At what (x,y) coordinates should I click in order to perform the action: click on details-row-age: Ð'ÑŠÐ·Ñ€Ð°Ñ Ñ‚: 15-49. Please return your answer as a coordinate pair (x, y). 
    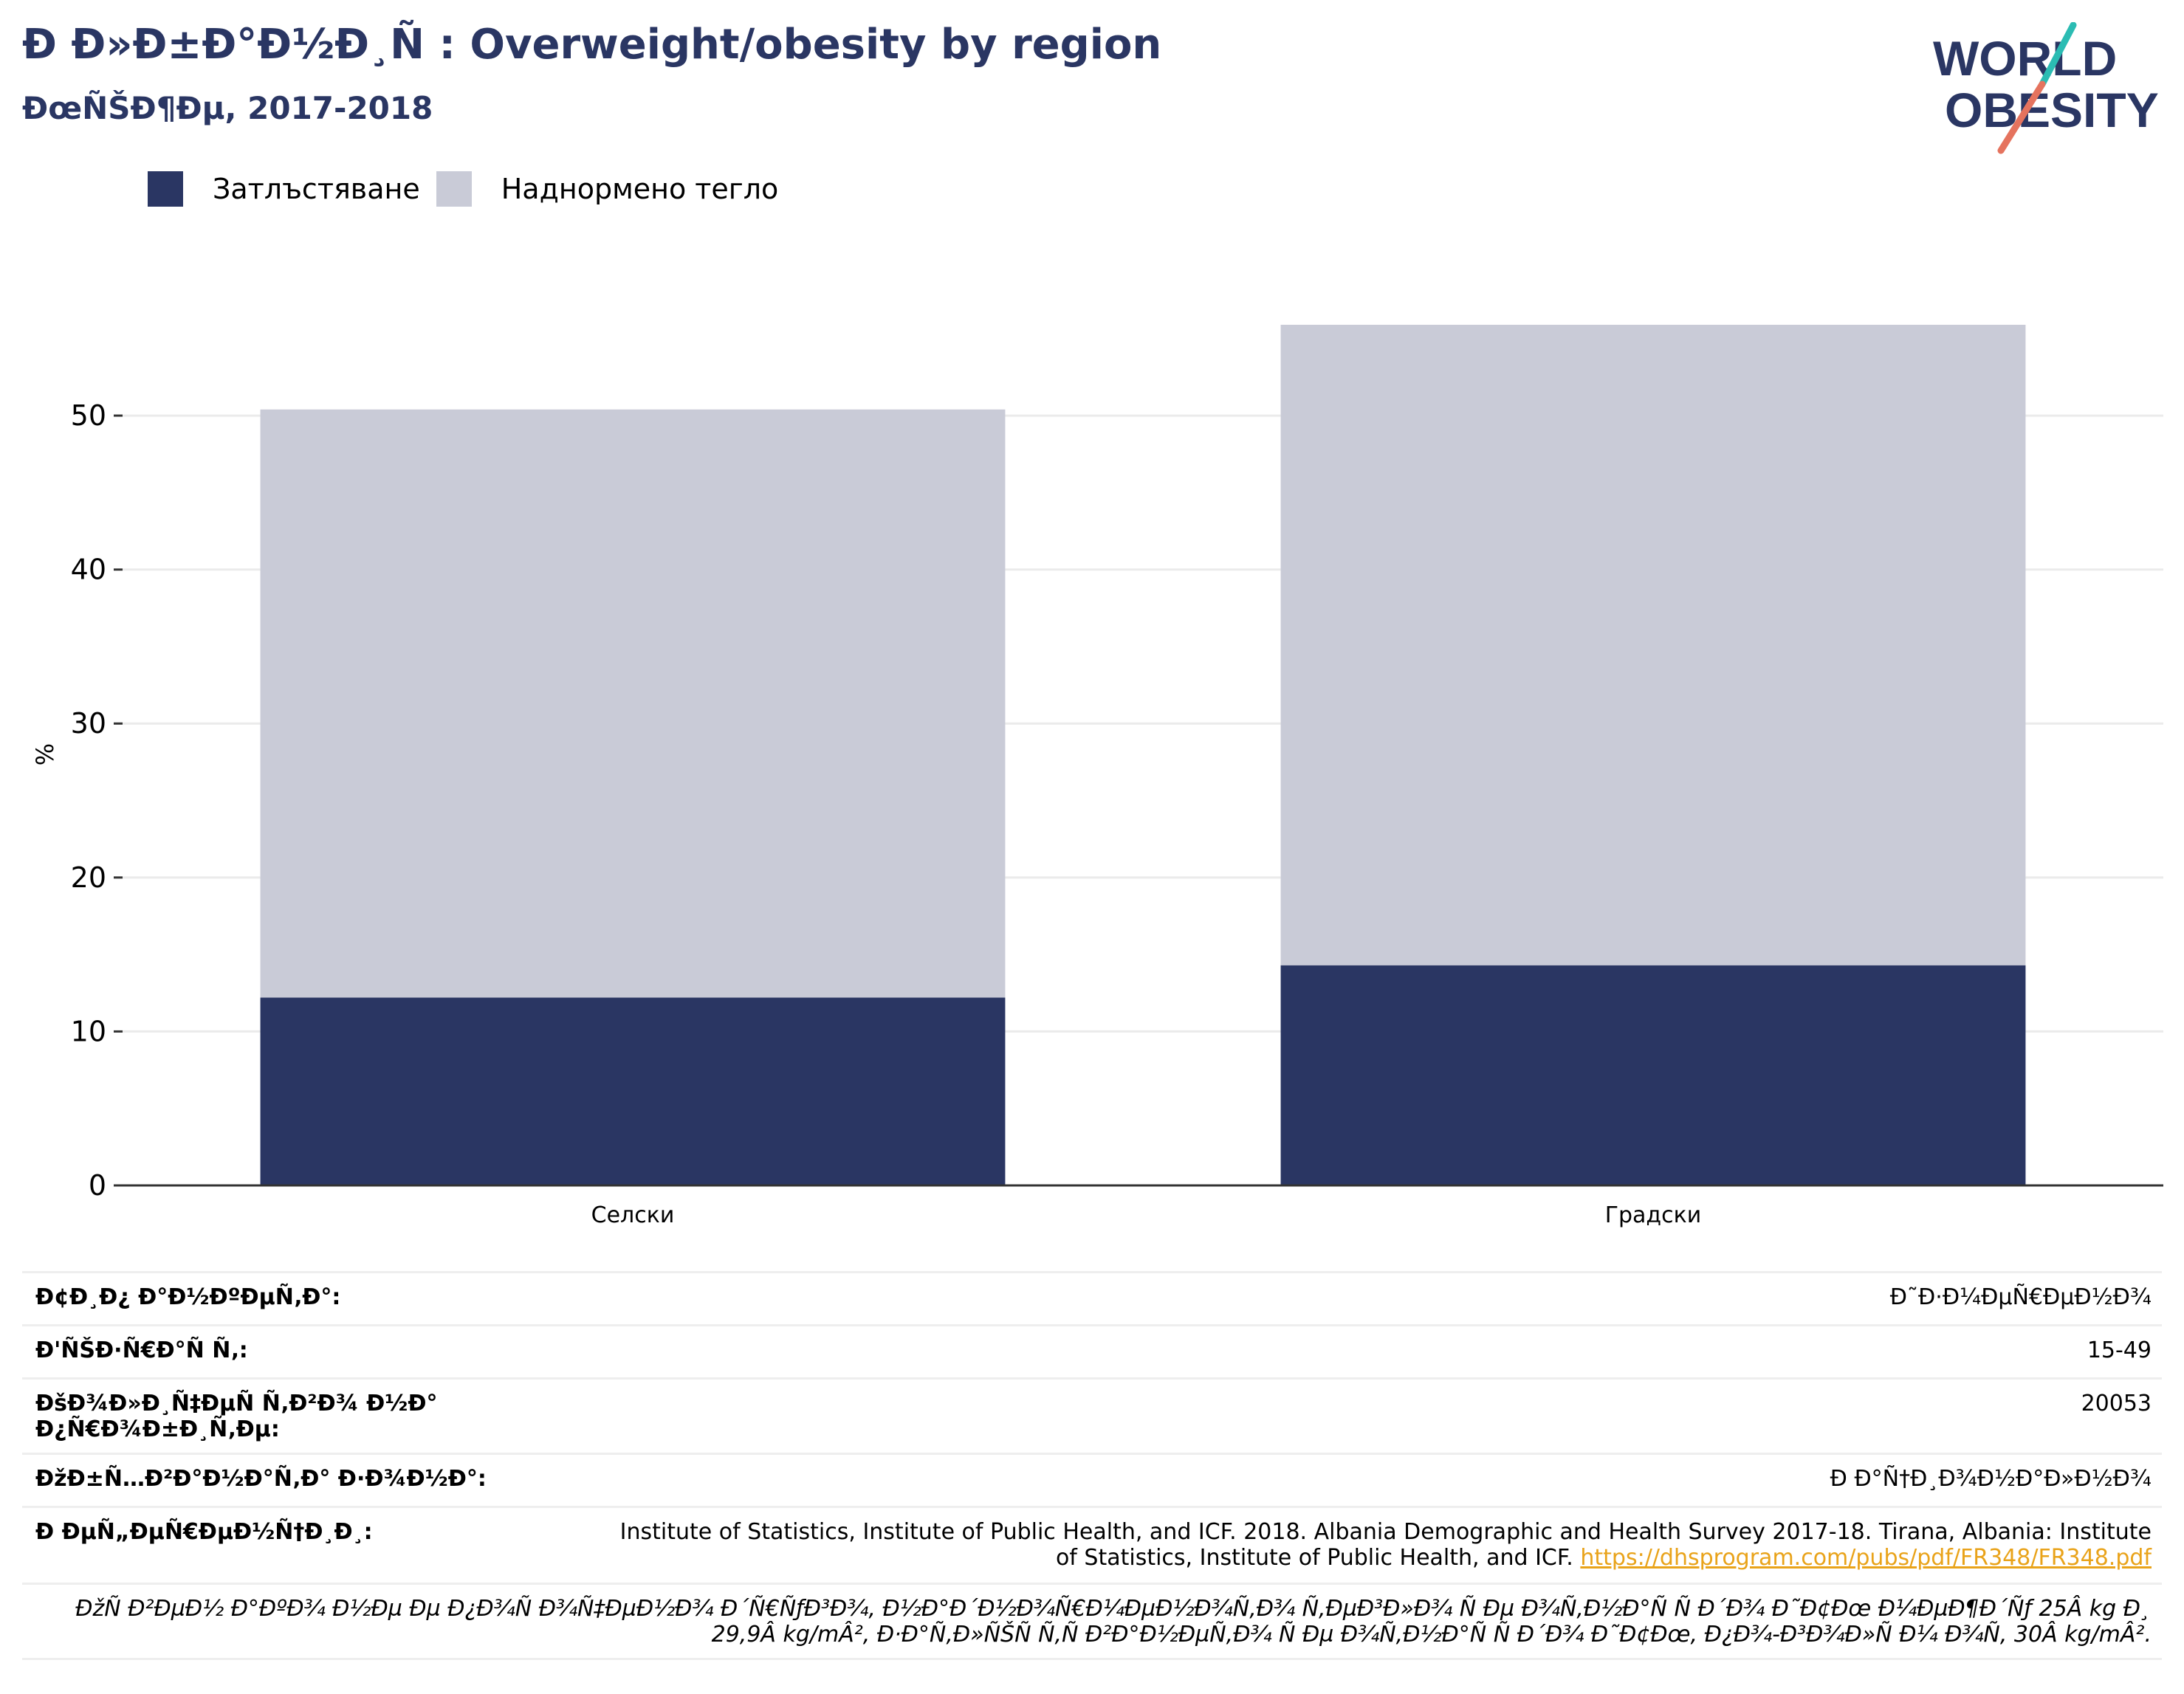
    Looking at the image, I should click on (1092, 1350).